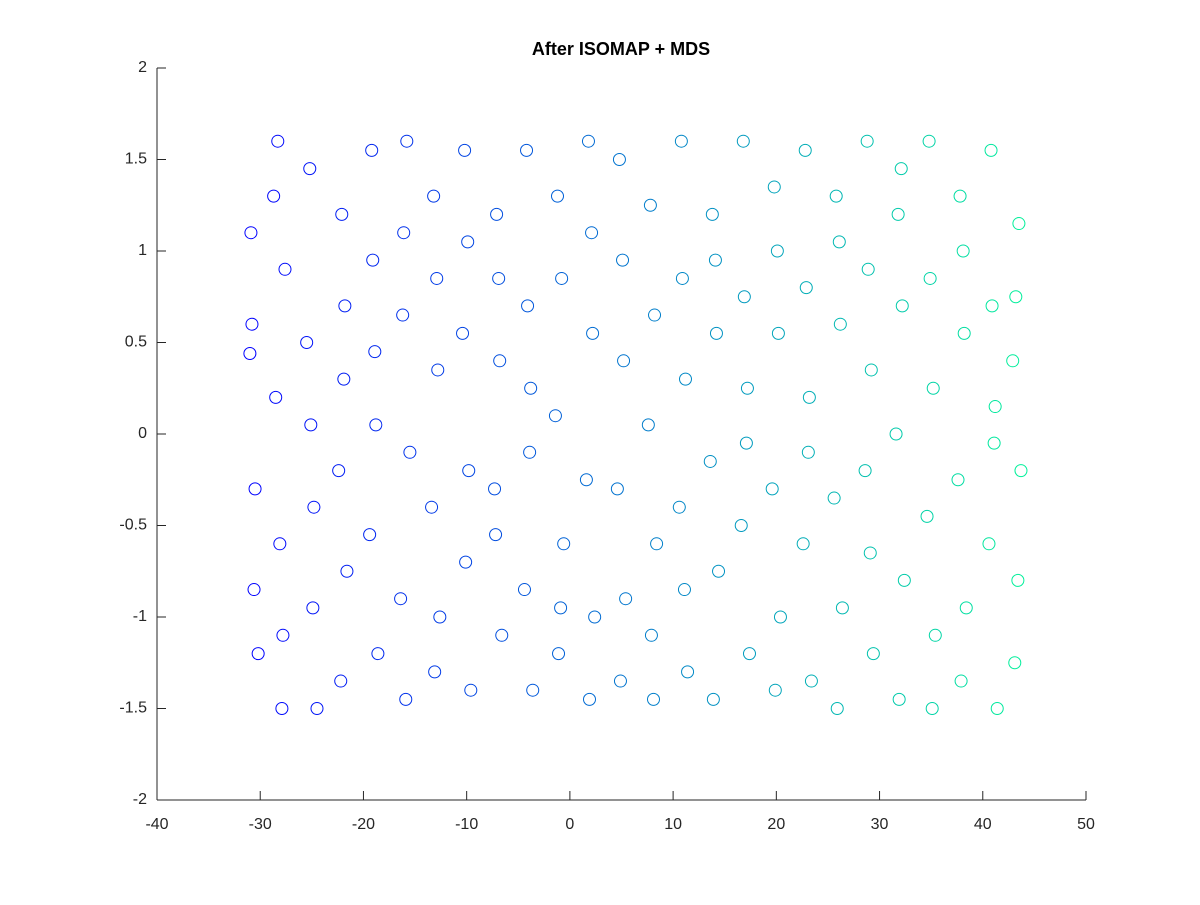 Image resolution: width=1200 pixels, height=905 pixels. I want to click on y-tick-label: -1.5, so click(133, 708).